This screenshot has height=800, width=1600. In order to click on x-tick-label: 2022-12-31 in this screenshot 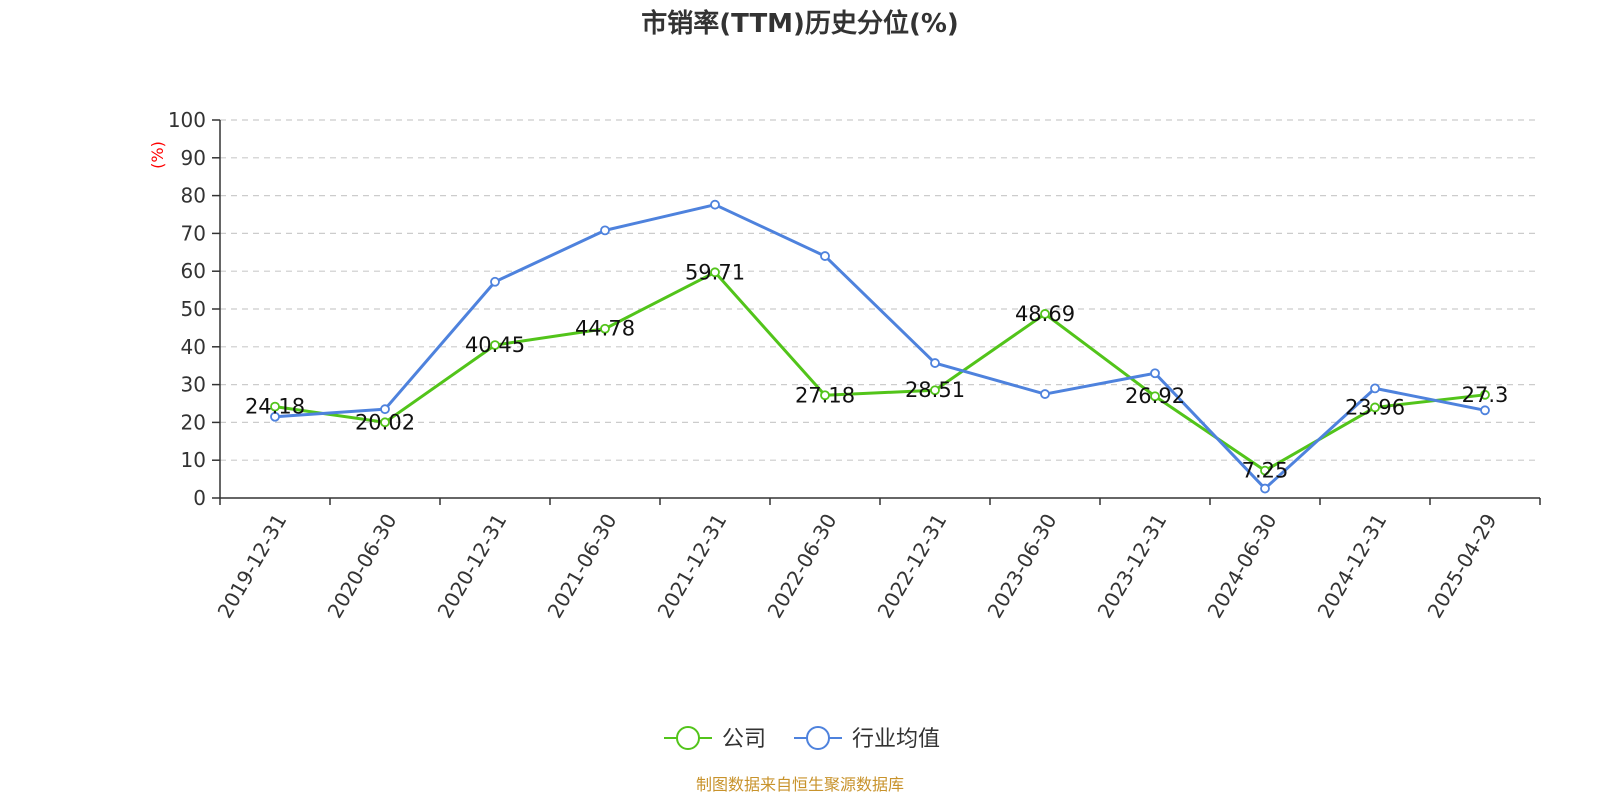, I will do `click(912, 566)`.